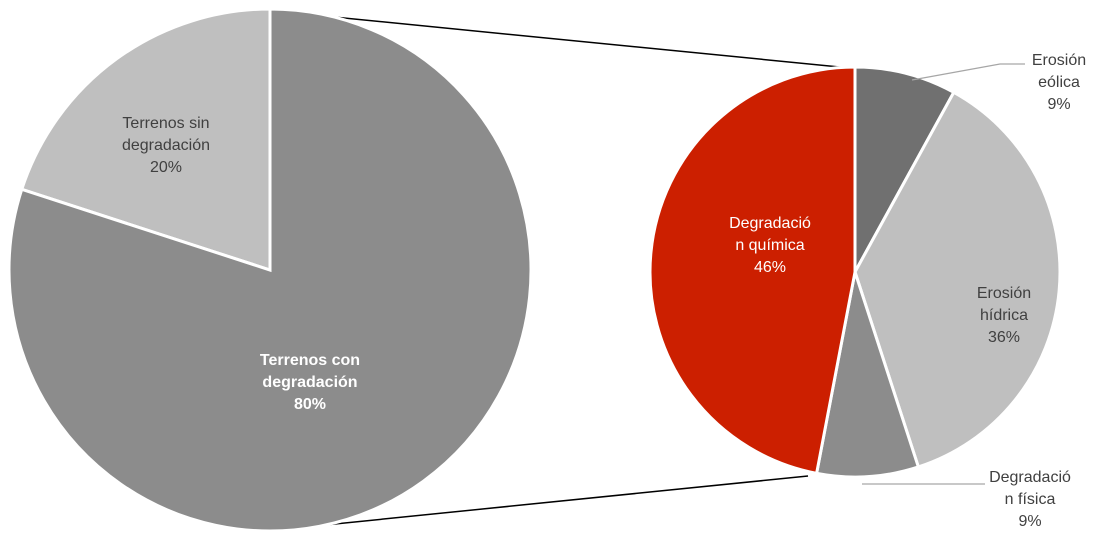 This screenshot has width=1099, height=533. Describe the element at coordinates (576, 41) in the screenshot. I see `connector-line-top` at that location.